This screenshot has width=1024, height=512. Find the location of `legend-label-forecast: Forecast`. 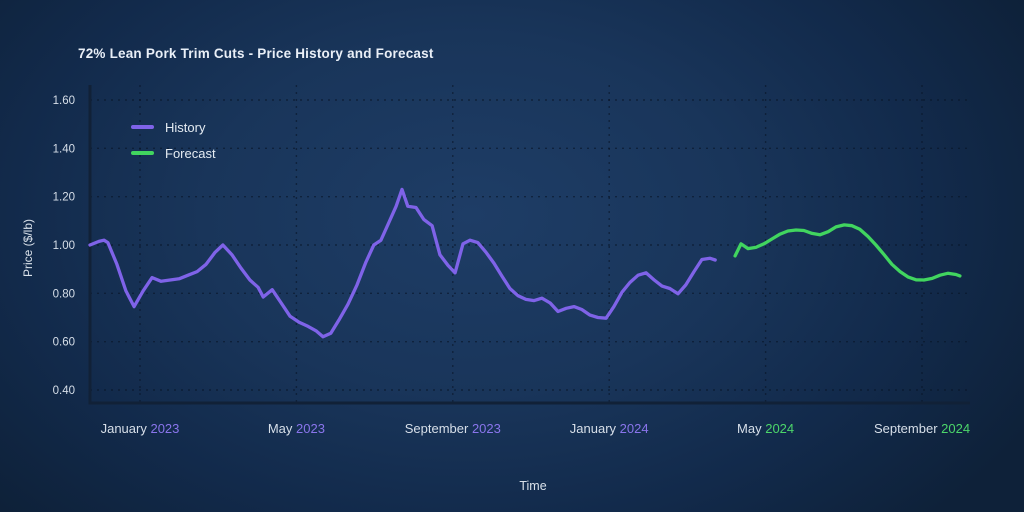

legend-label-forecast: Forecast is located at coordinates (190, 153).